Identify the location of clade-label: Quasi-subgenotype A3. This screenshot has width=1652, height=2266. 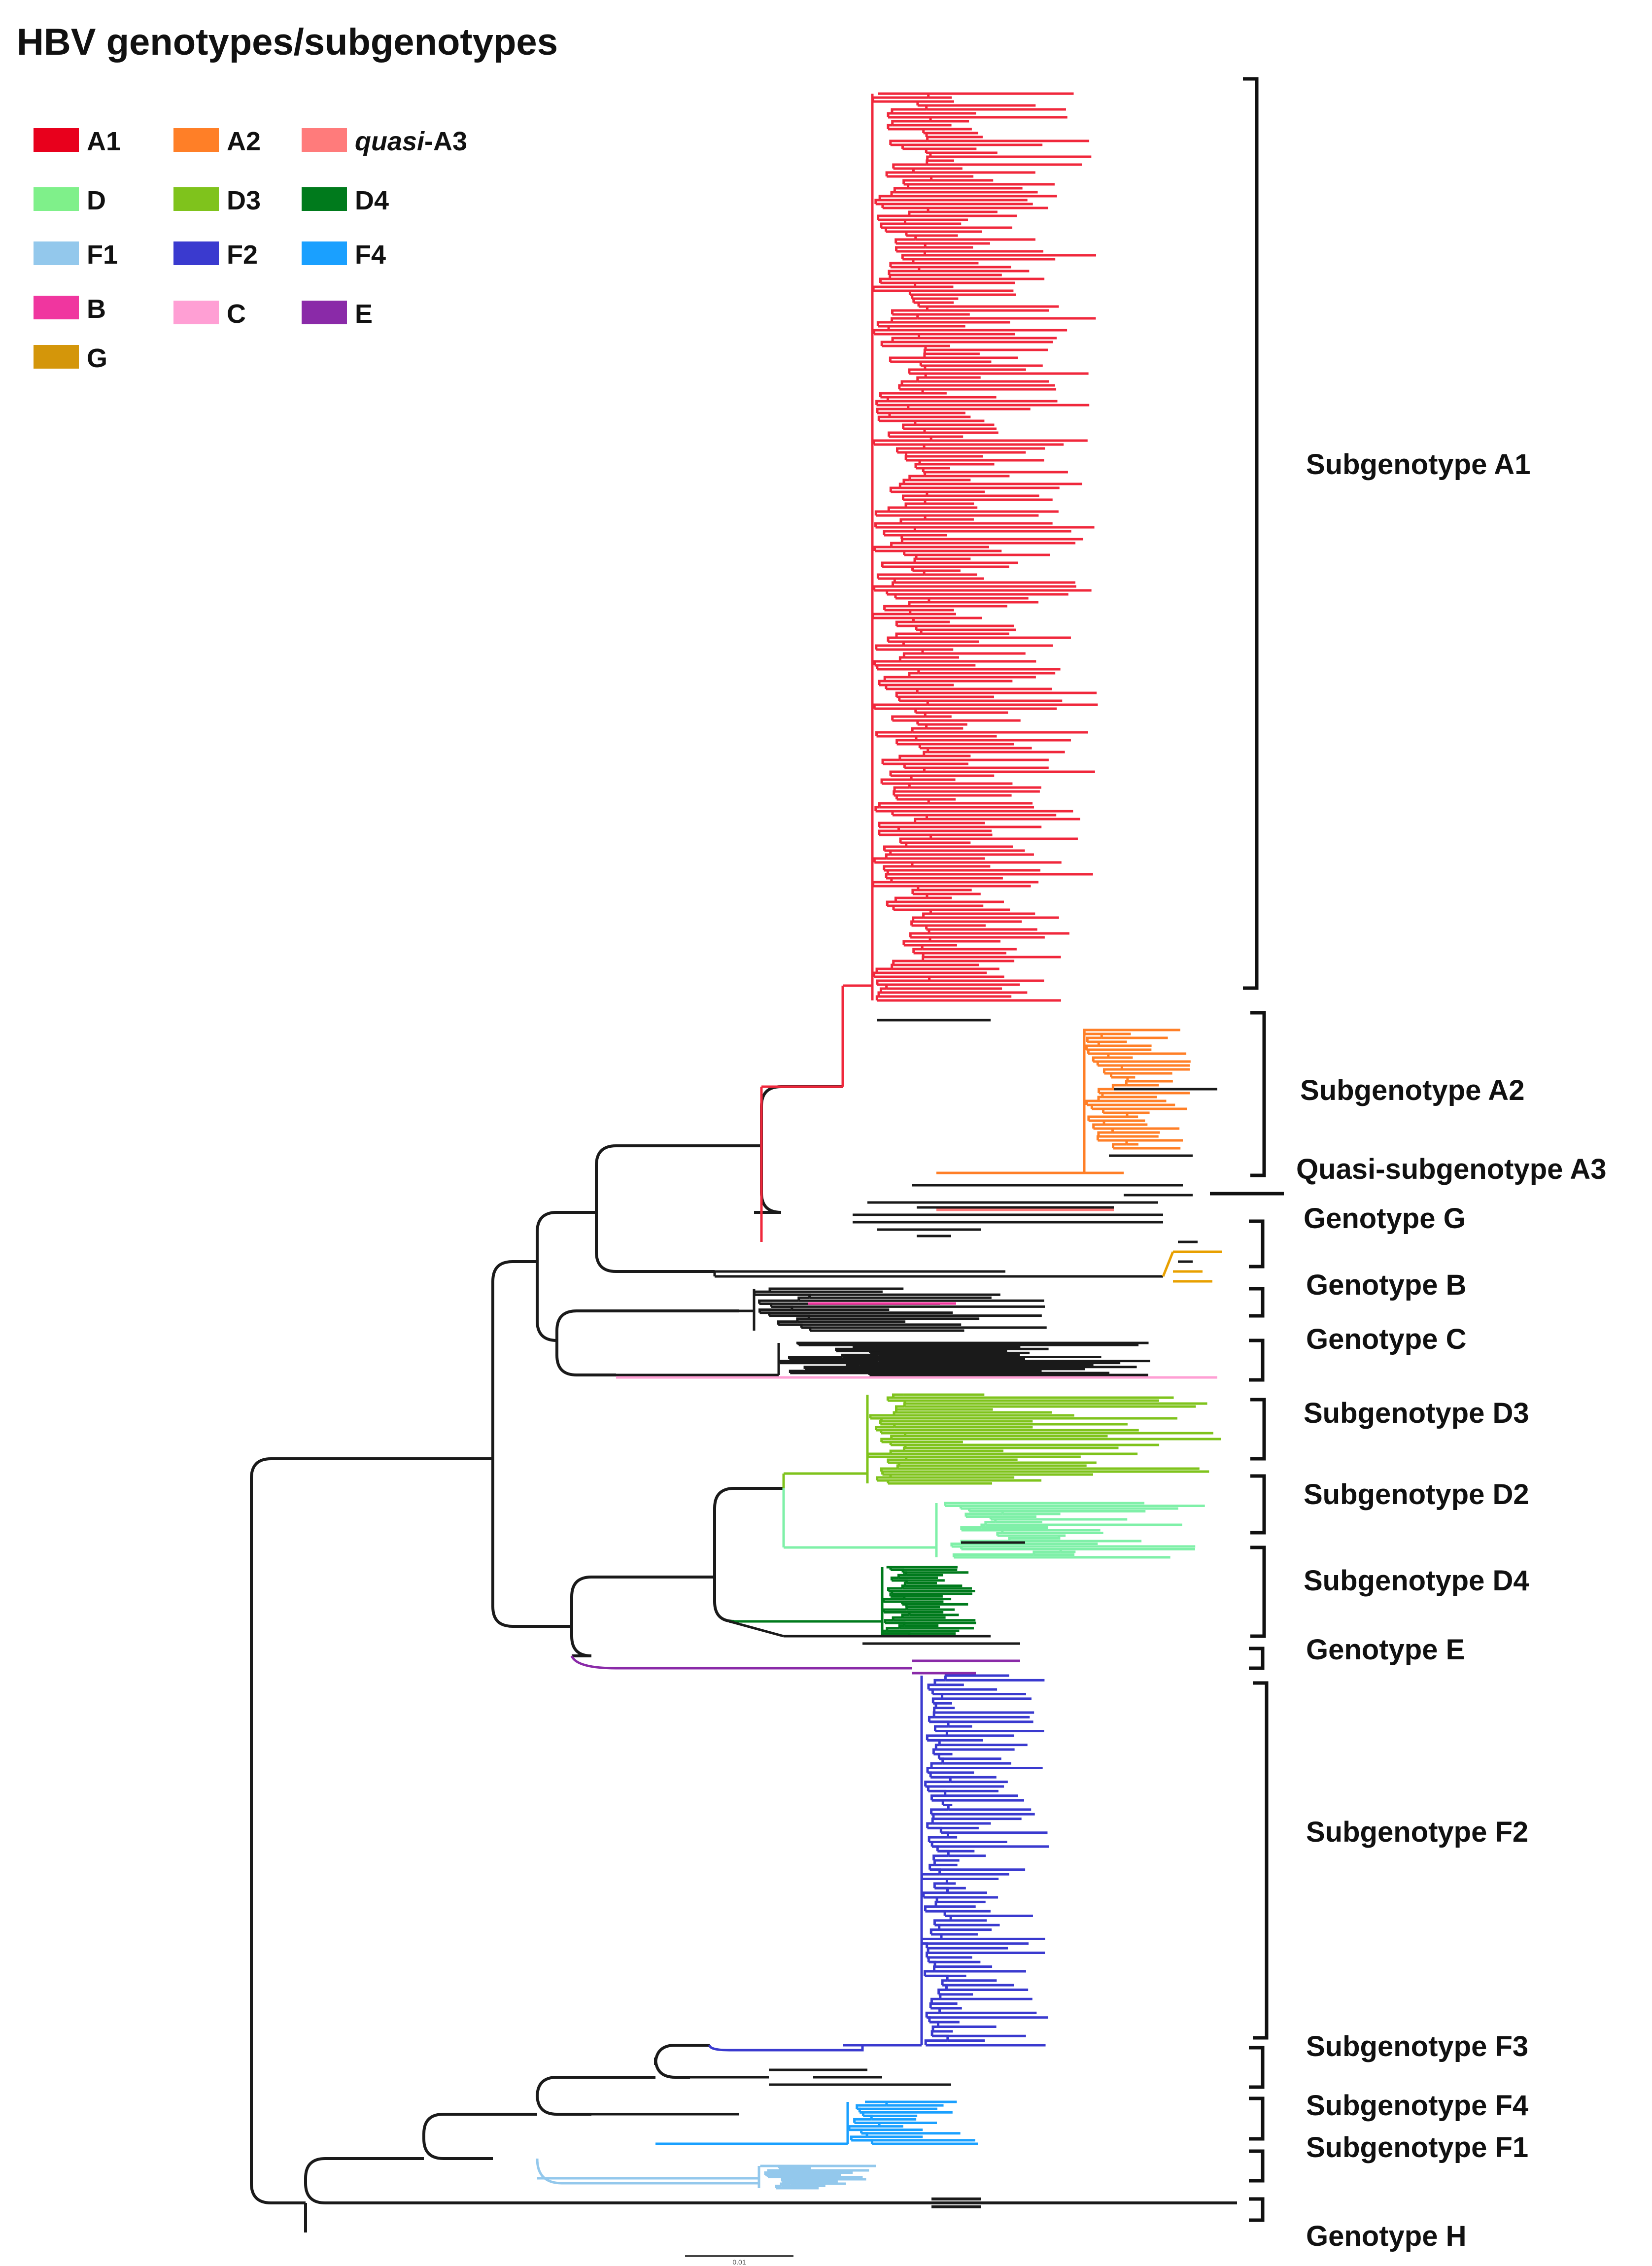
(1451, 1169).